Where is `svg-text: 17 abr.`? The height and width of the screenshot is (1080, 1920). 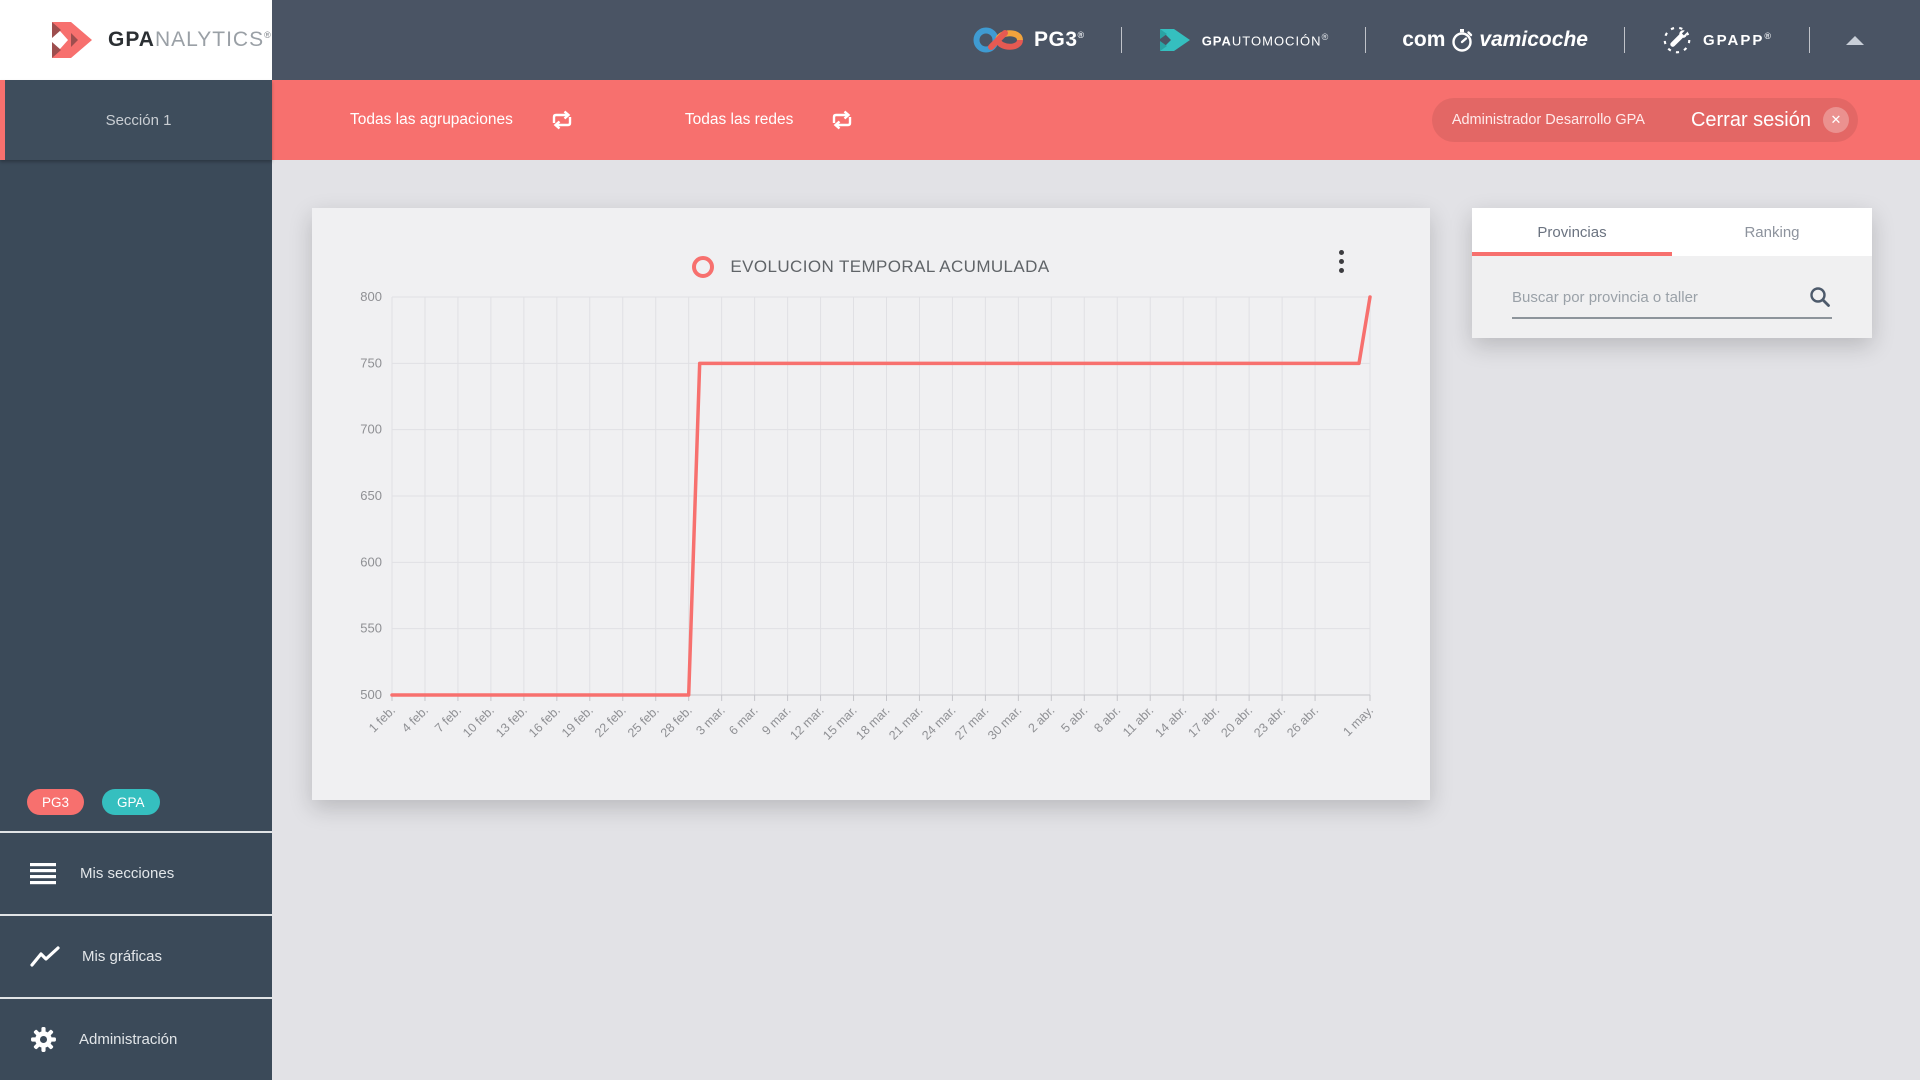 svg-text: 17 abr. is located at coordinates (1203, 721).